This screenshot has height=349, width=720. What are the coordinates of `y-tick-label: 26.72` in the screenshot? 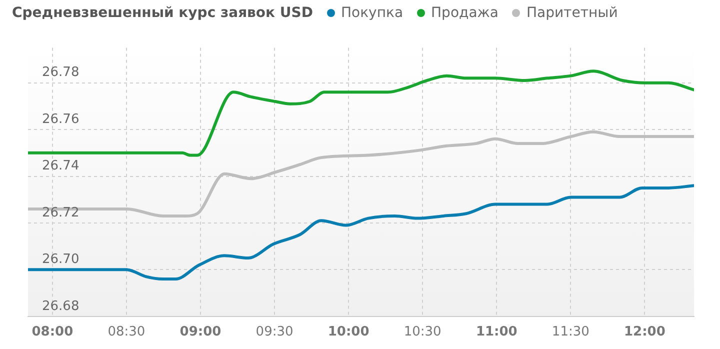 It's located at (61, 212).